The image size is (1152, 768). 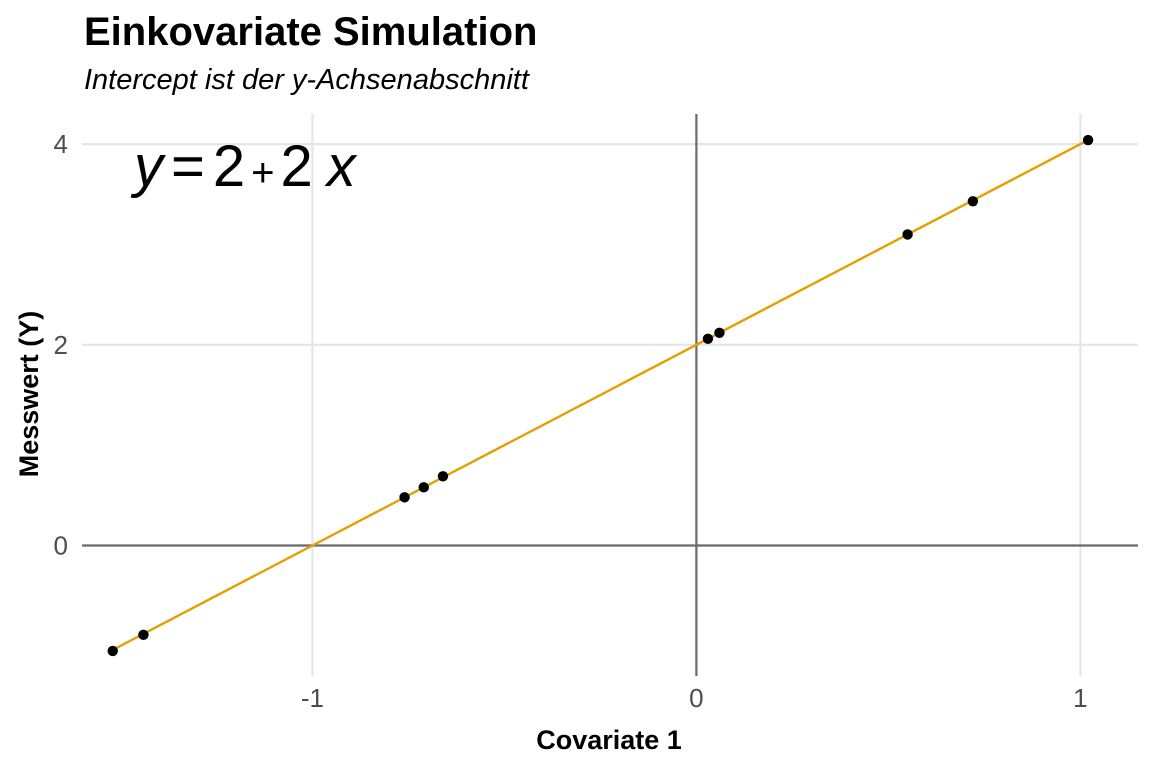 I want to click on formula-equals: =, so click(x=188, y=166).